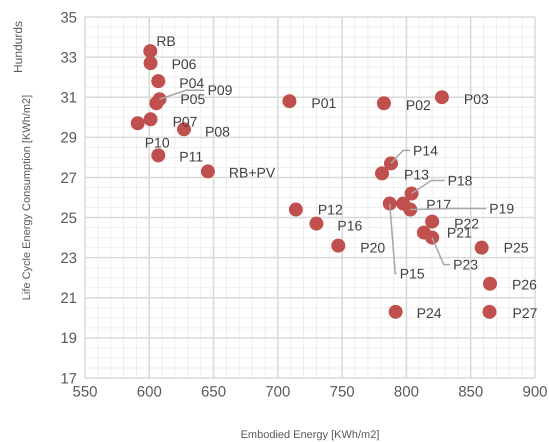 The height and width of the screenshot is (442, 549). I want to click on y-tick-label: 35, so click(68, 17).